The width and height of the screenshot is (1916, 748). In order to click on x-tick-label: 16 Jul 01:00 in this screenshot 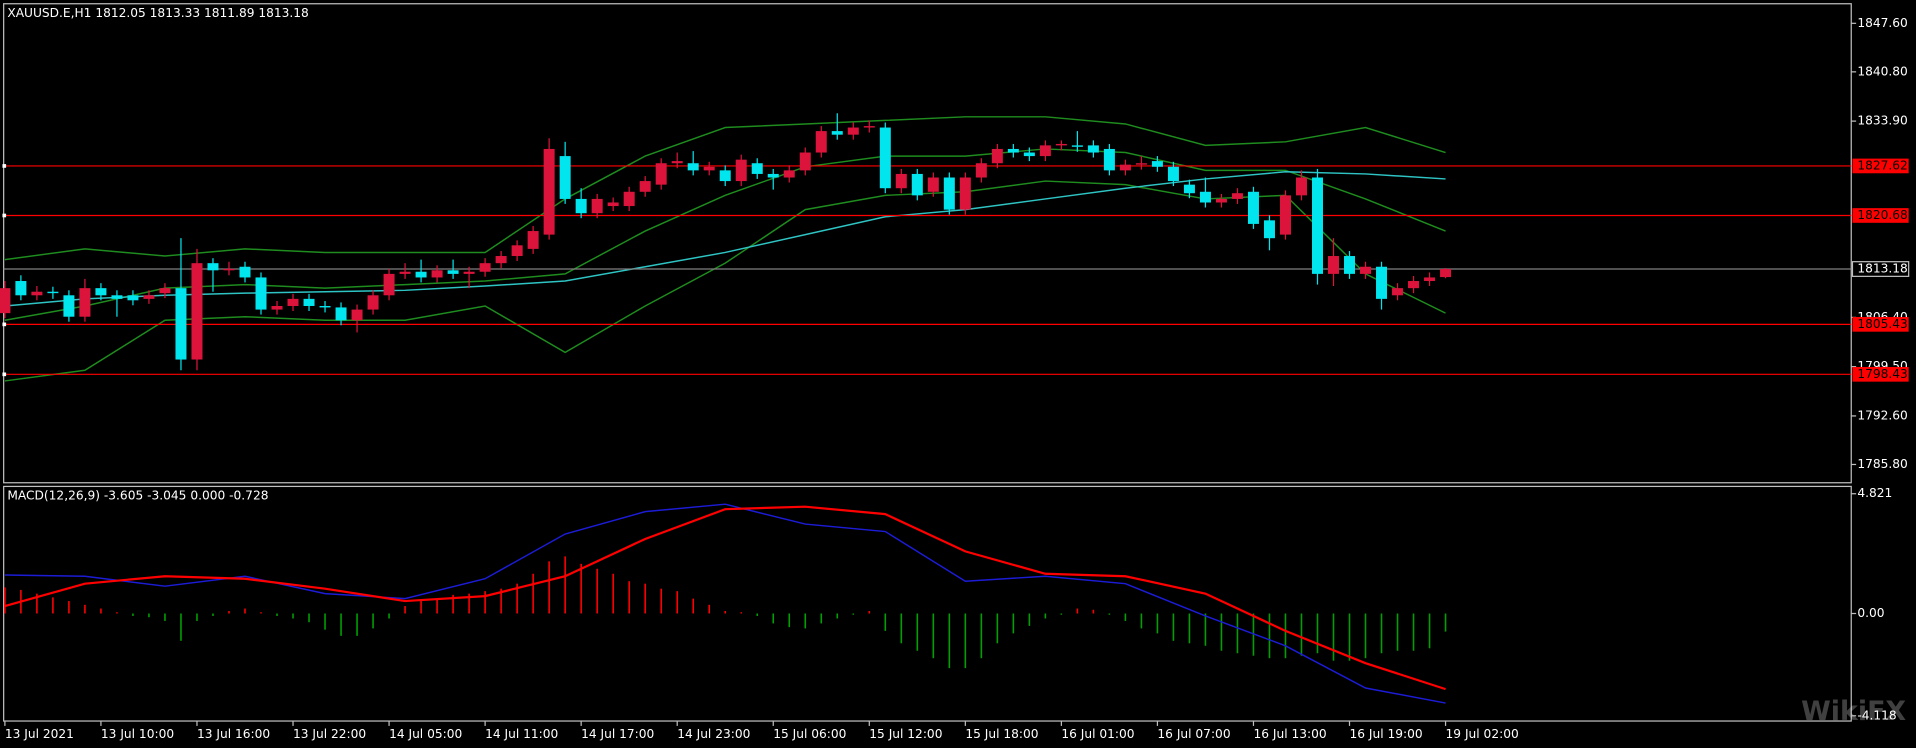, I will do `click(1097, 734)`.